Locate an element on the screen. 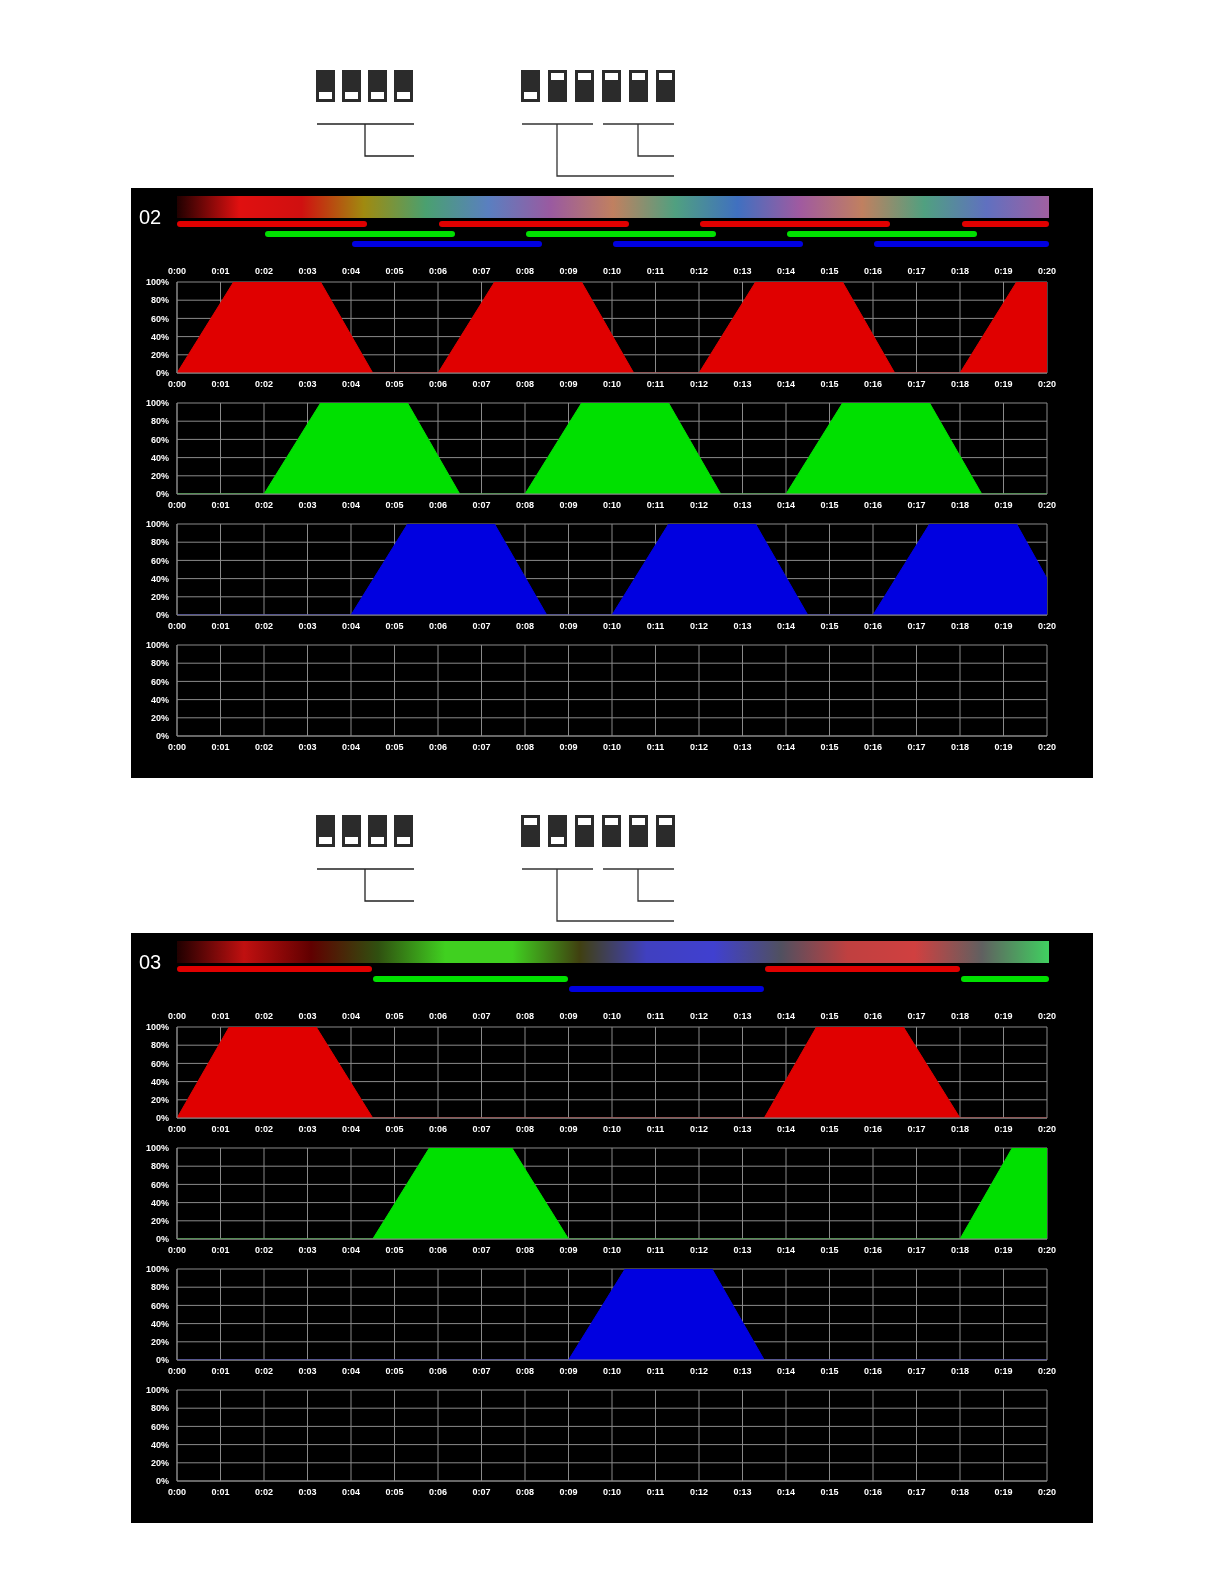 Image resolution: width=1225 pixels, height=1585 pixels. x2-tick-label: 0:20 is located at coordinates (1047, 1129).